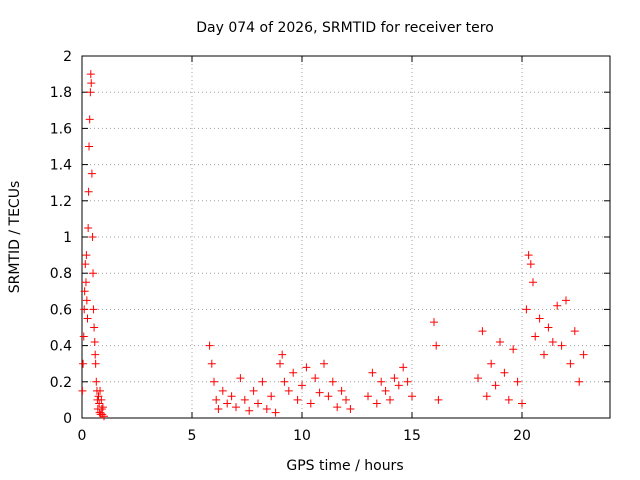 The width and height of the screenshot is (640, 480). I want to click on x-tick-label: 5, so click(192, 436).